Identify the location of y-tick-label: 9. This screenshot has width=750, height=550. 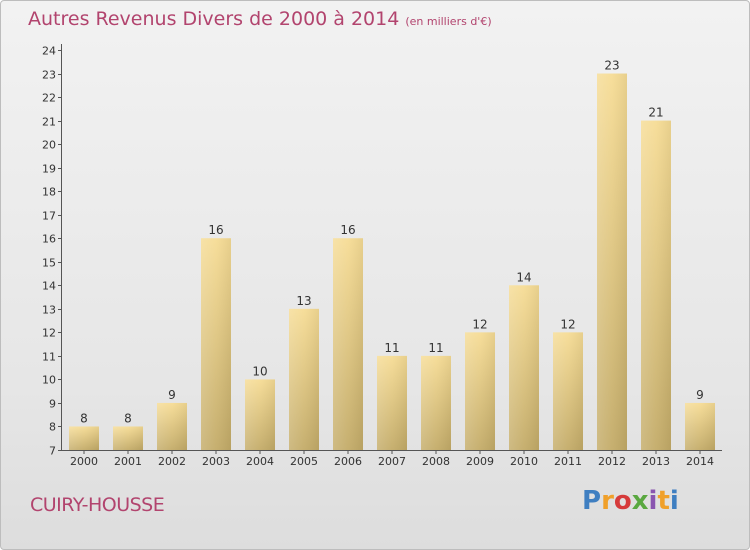
(52, 404).